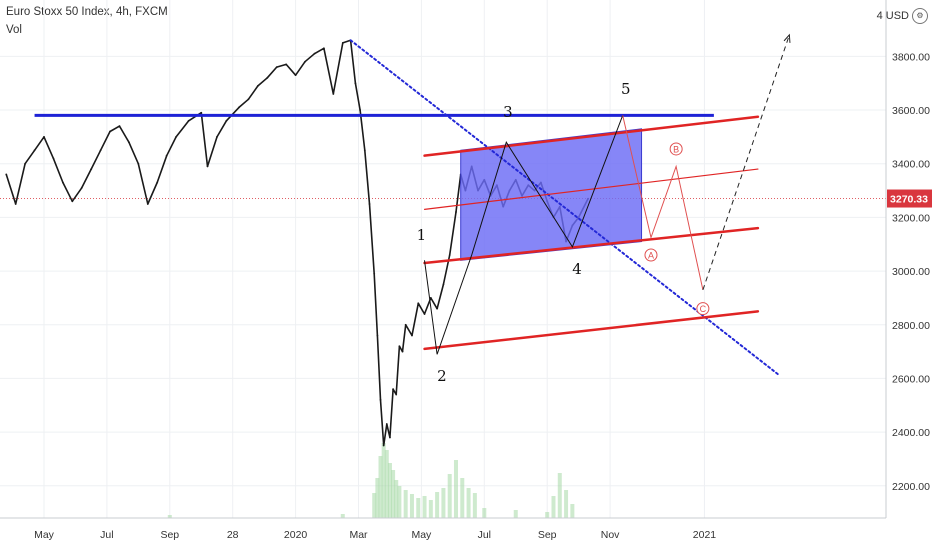 The image size is (932, 550). Describe the element at coordinates (591, 189) in the screenshot. I see `channel-mid-line` at that location.